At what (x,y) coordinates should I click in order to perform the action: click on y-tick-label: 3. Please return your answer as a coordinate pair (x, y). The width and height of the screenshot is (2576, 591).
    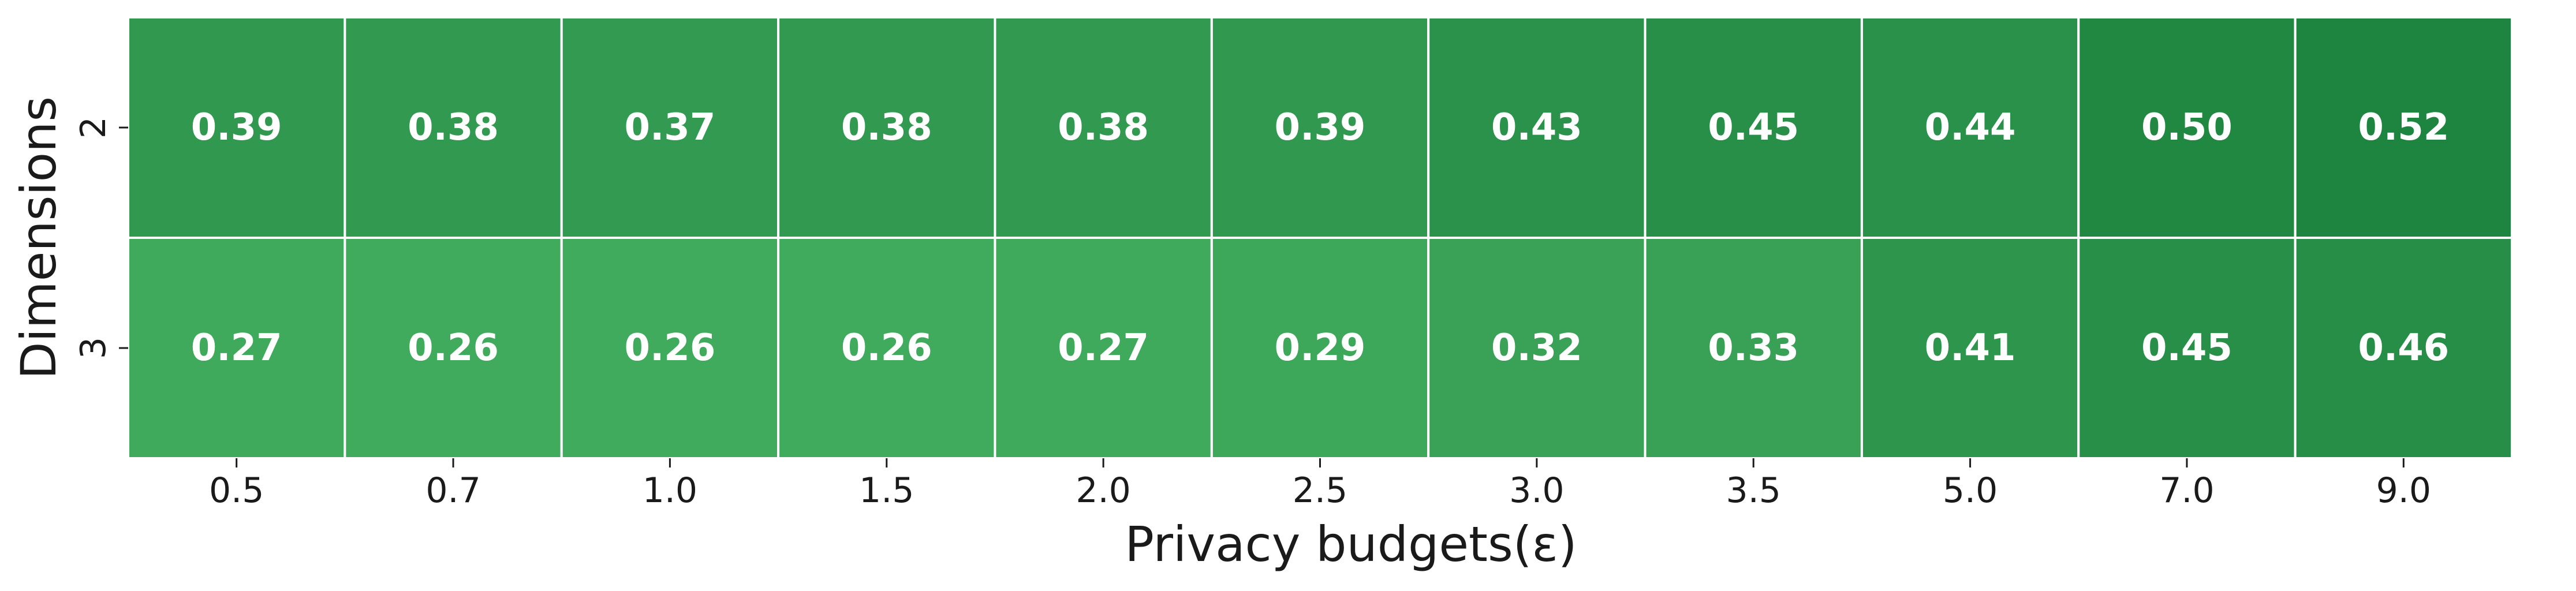
    Looking at the image, I should click on (93, 348).